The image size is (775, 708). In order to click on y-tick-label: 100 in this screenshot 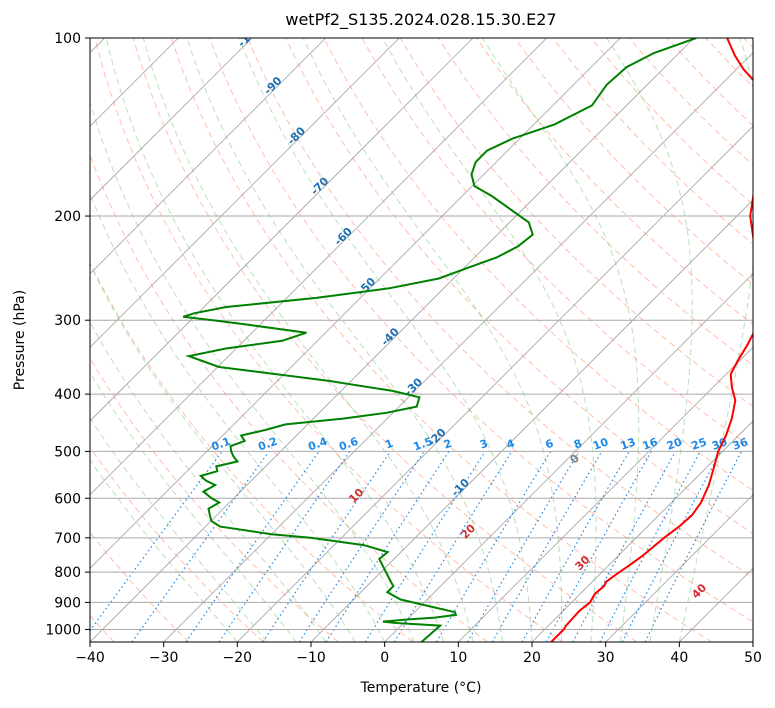, I will do `click(67, 39)`.